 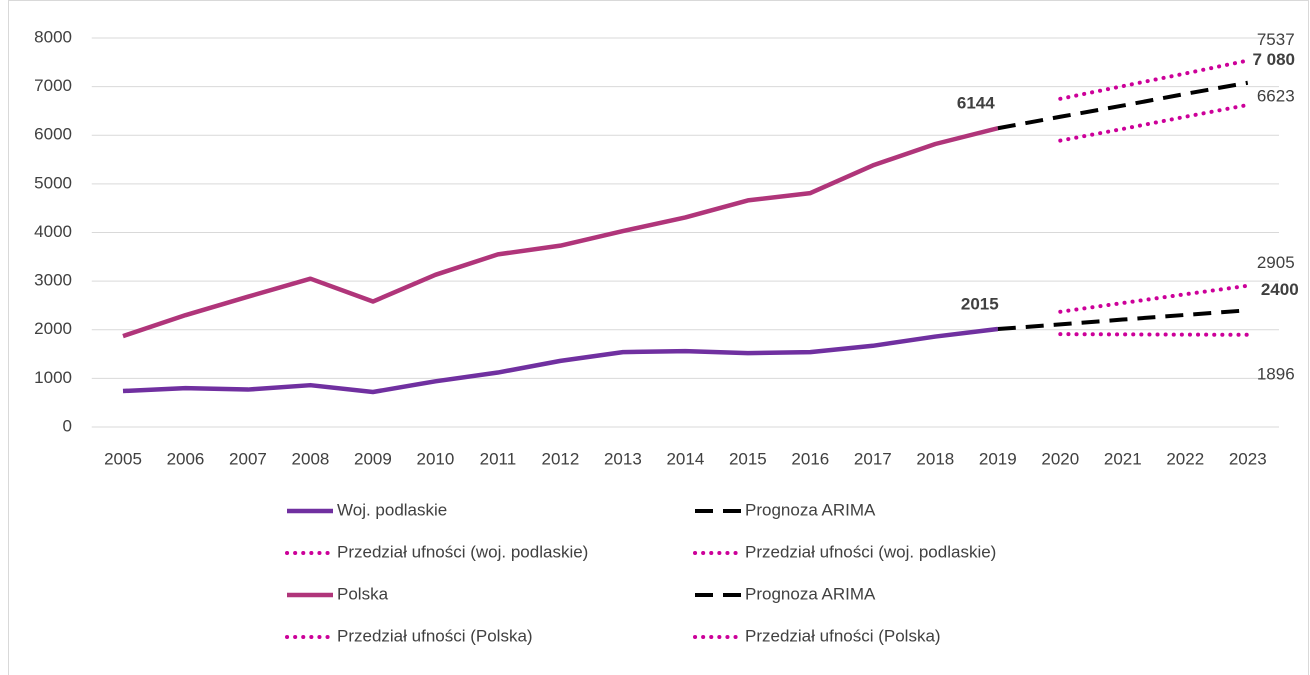 What do you see at coordinates (373, 458) in the screenshot?
I see `x-tick-label: 2009` at bounding box center [373, 458].